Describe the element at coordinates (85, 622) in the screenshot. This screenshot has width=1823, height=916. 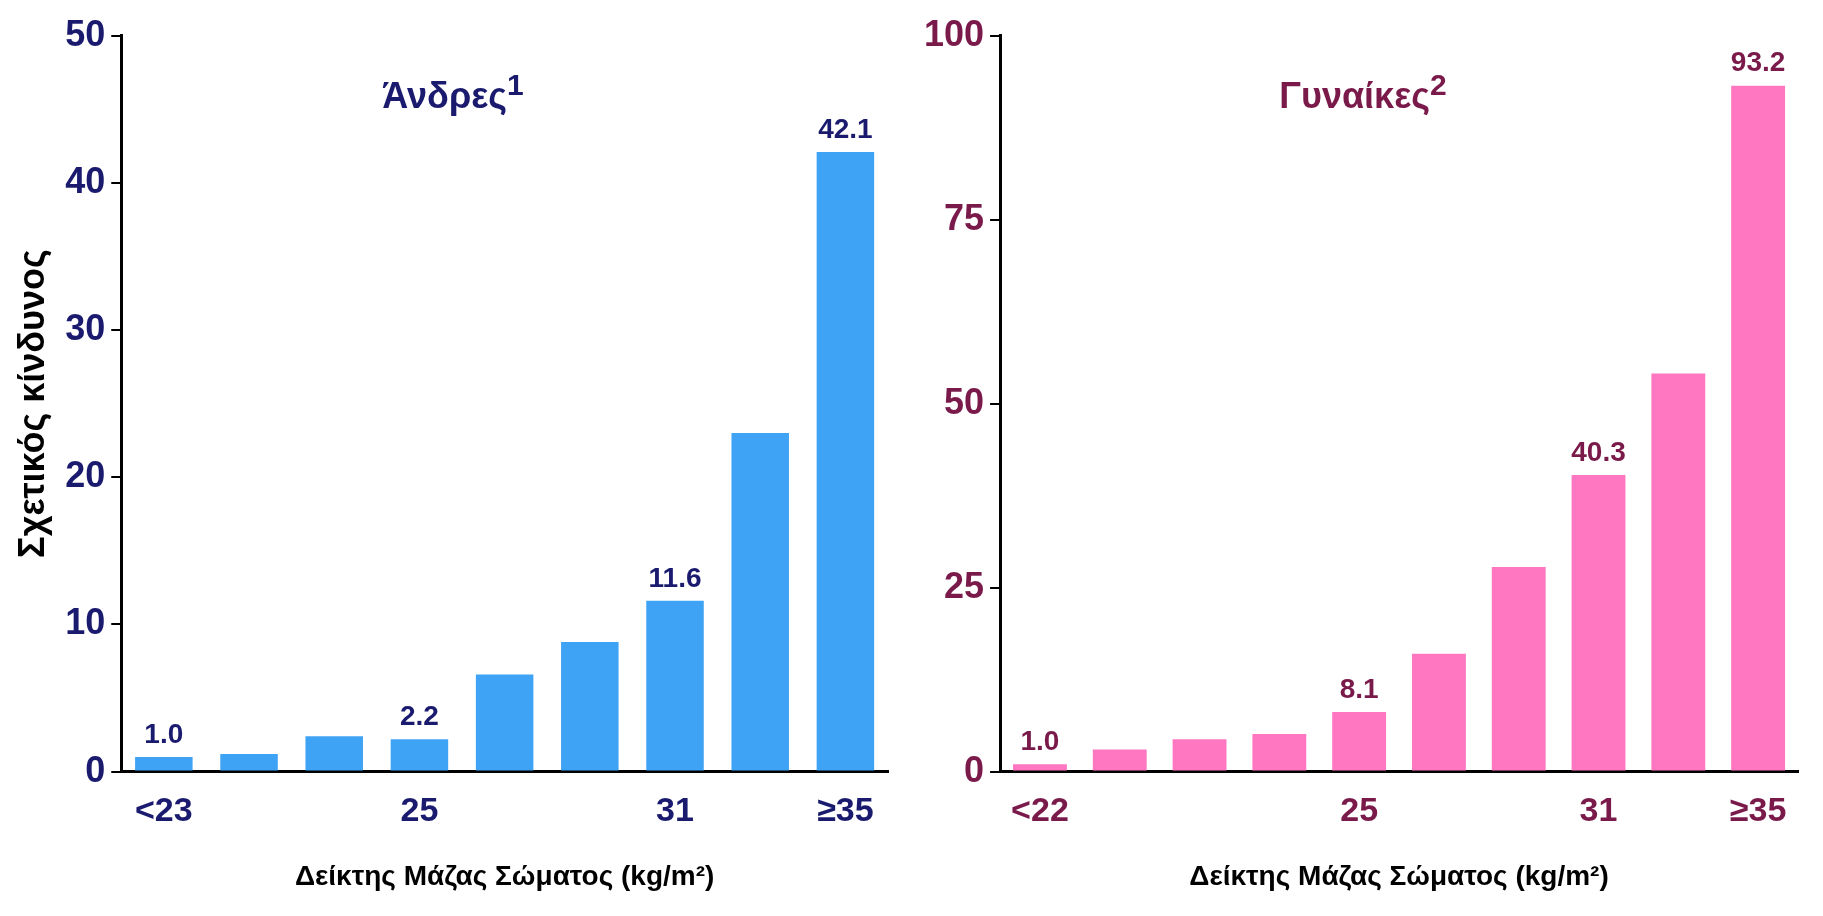
I see `y-tick-label: 10` at that location.